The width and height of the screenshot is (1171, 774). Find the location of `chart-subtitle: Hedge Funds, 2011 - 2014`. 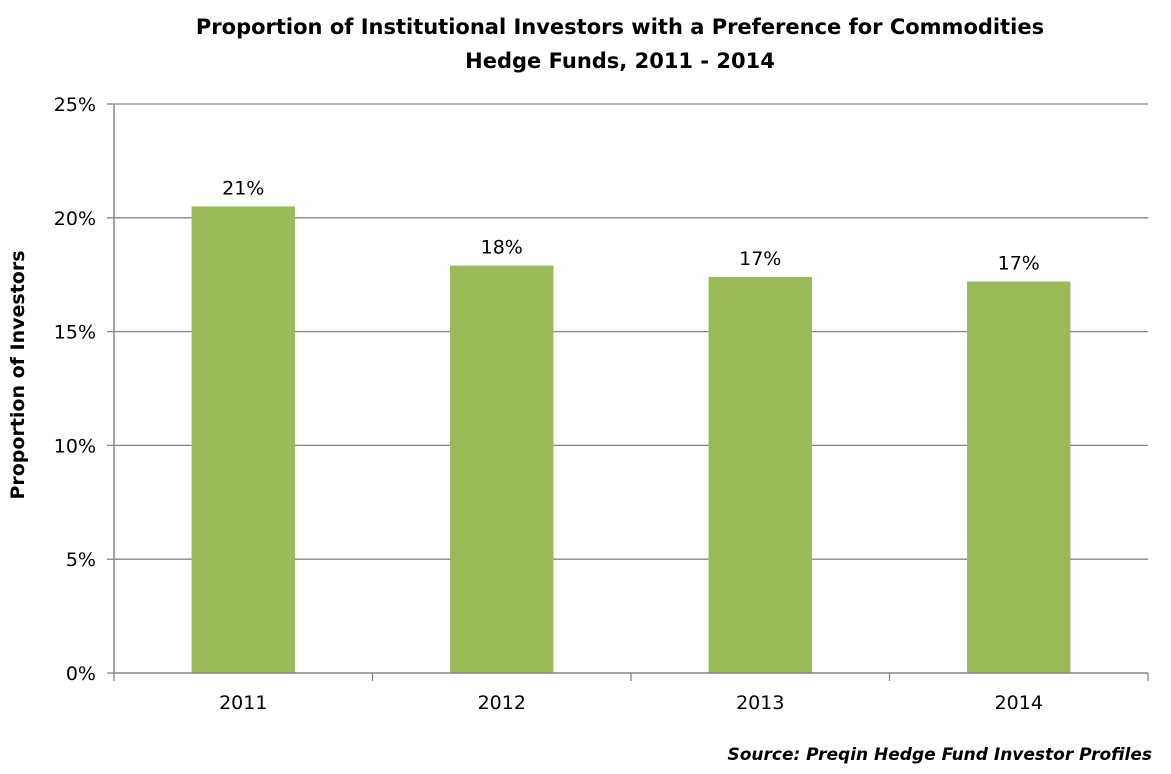

chart-subtitle: Hedge Funds, 2011 - 2014 is located at coordinates (620, 61).